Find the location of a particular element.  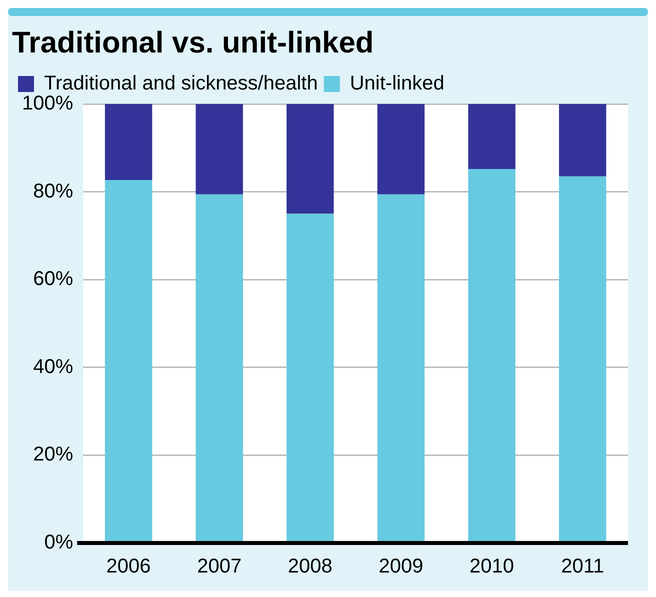

x-tick-label: 2011 is located at coordinates (582, 567).